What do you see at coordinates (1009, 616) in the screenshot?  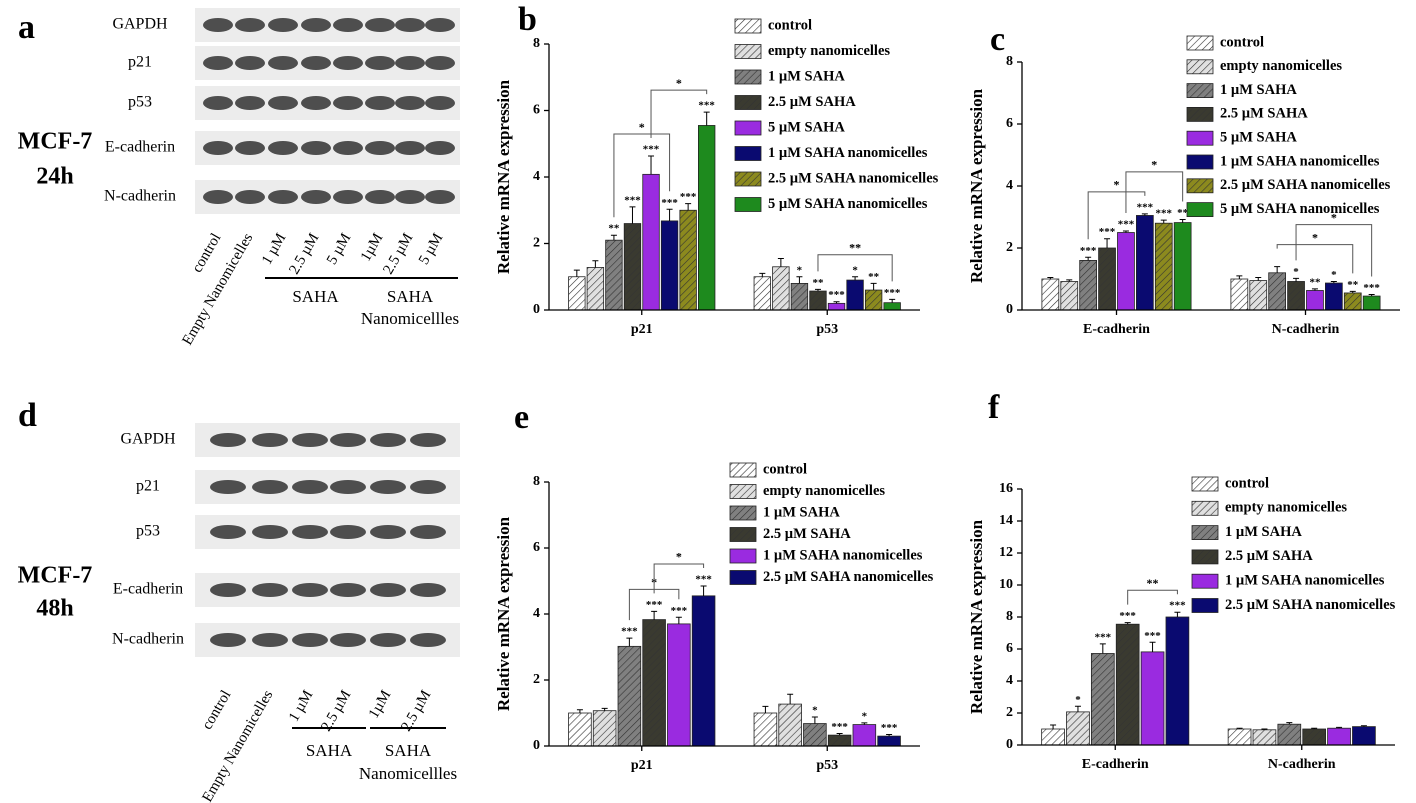 I see `y-tick-label: 8` at bounding box center [1009, 616].